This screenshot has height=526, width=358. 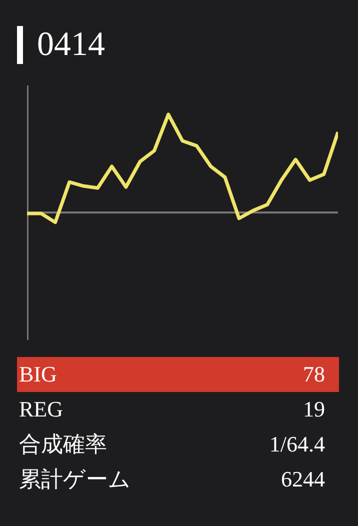 What do you see at coordinates (63, 444) in the screenshot?
I see `category-label: 合成確率` at bounding box center [63, 444].